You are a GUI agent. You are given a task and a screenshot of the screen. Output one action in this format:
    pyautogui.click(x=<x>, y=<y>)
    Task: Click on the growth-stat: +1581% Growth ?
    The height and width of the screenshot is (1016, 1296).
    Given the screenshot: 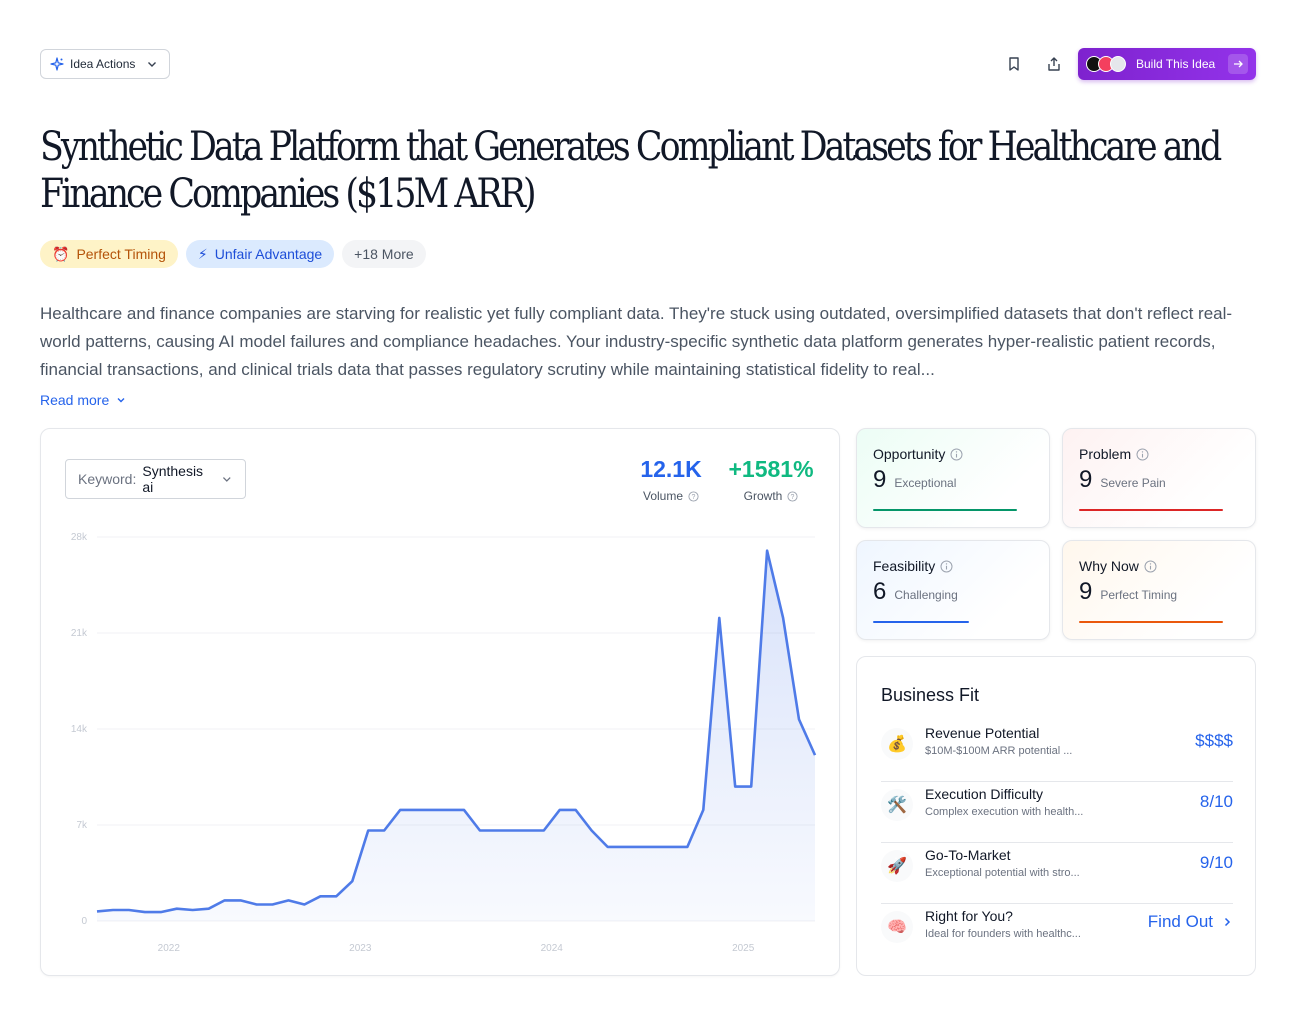 What is the action you would take?
    pyautogui.click(x=771, y=479)
    